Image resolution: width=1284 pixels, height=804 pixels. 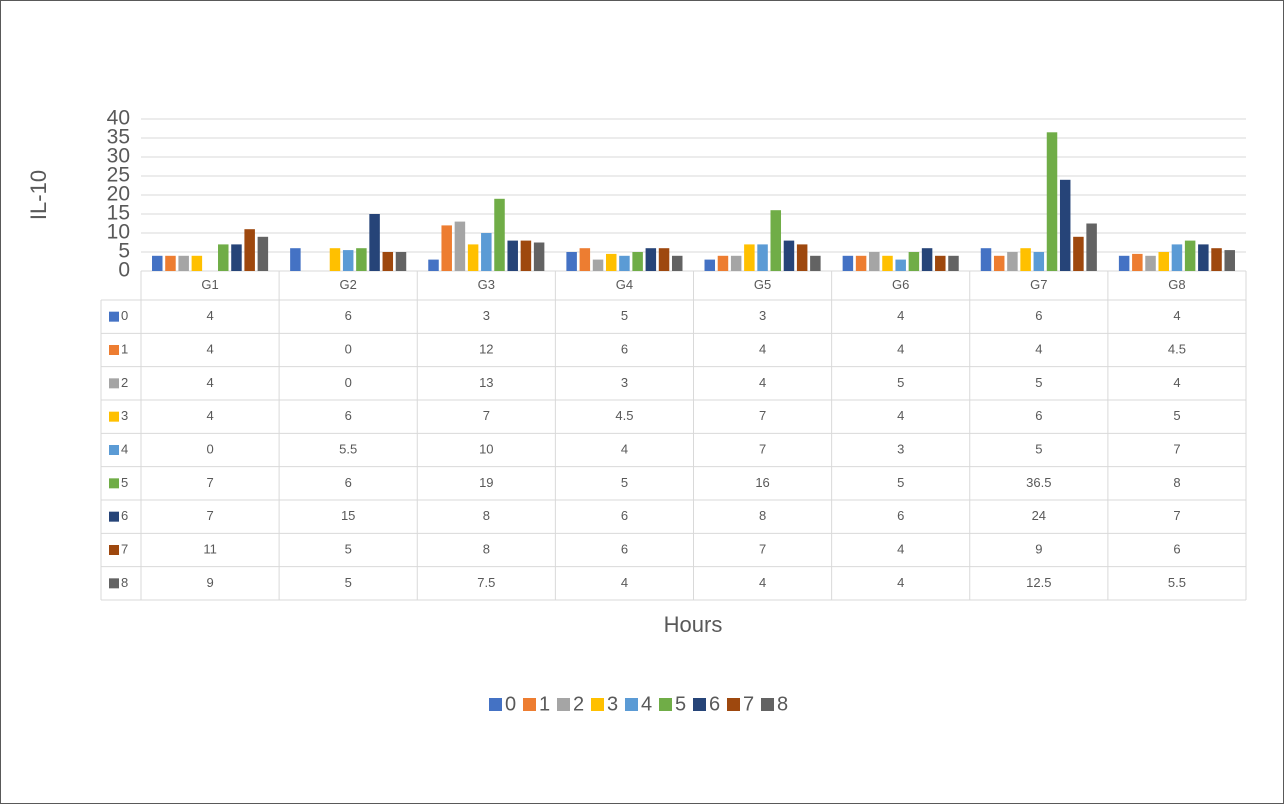 I want to click on table-value: 36.5, so click(x=1038, y=482).